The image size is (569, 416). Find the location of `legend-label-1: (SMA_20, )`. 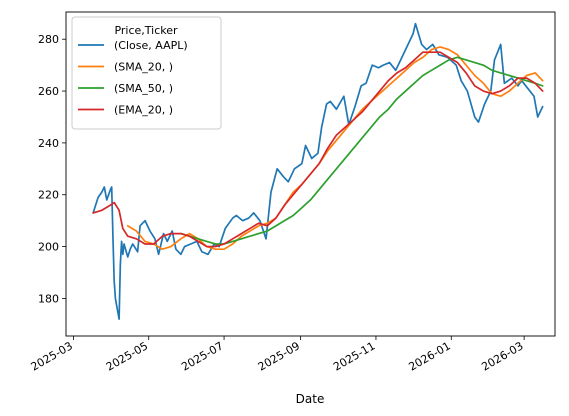

legend-label-1: (SMA_20, ) is located at coordinates (143, 67).